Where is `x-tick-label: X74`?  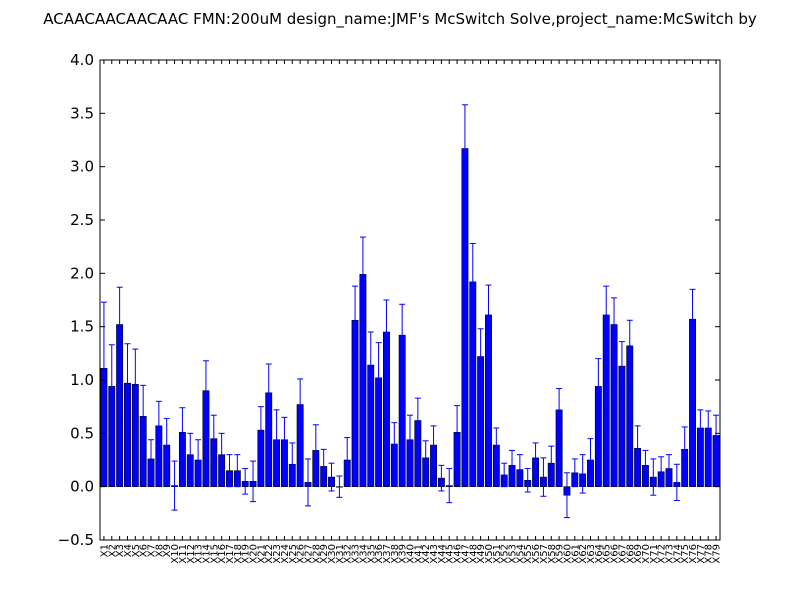 x-tick-label: X74 is located at coordinates (677, 554).